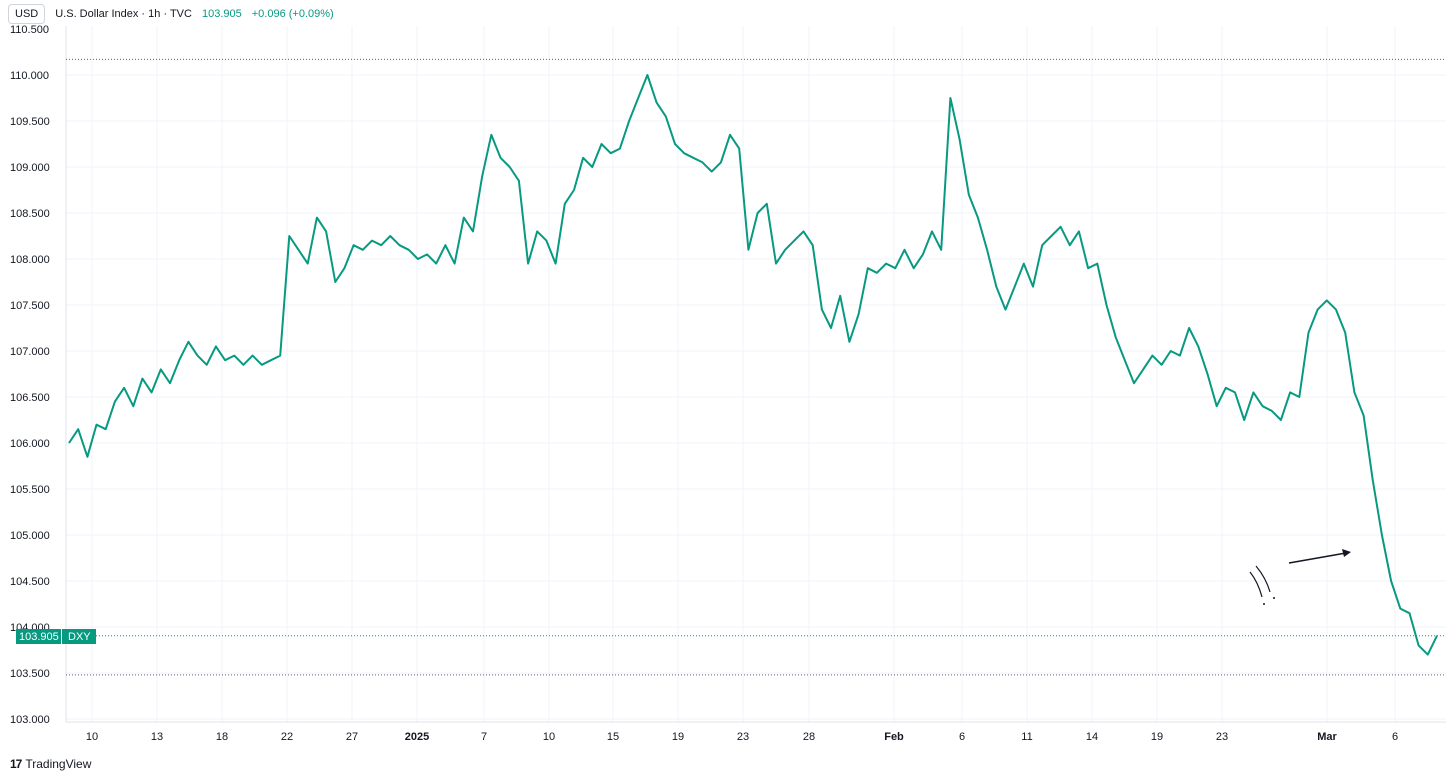  Describe the element at coordinates (1026, 737) in the screenshot. I see `x-tick-label: 11` at that location.